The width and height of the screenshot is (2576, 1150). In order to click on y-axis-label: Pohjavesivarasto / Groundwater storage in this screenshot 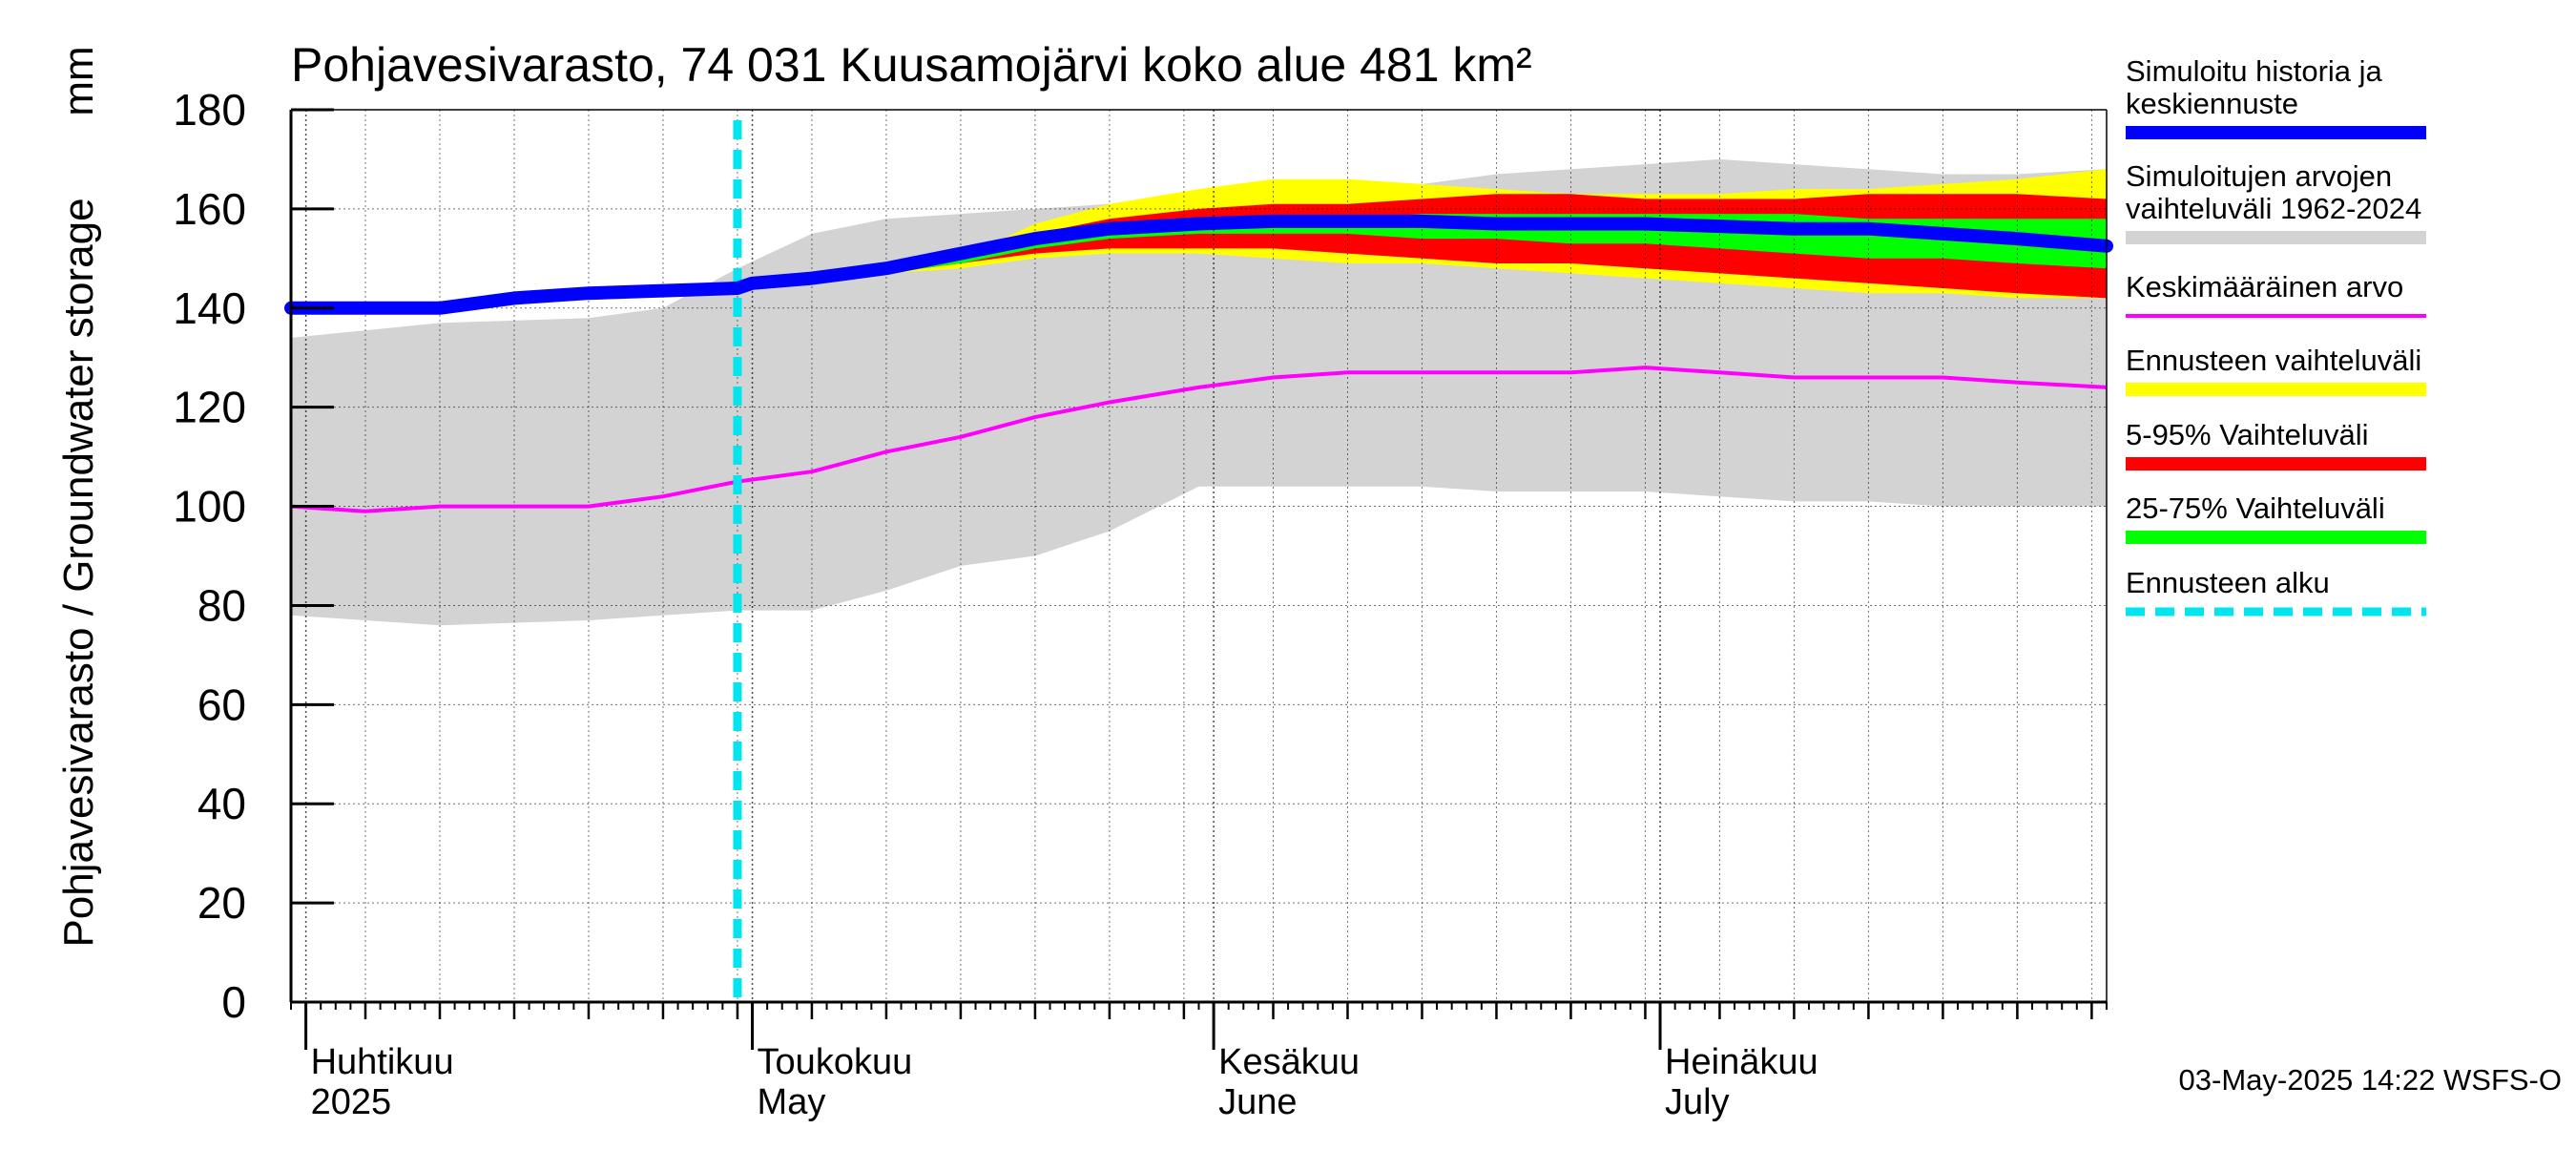, I will do `click(78, 572)`.